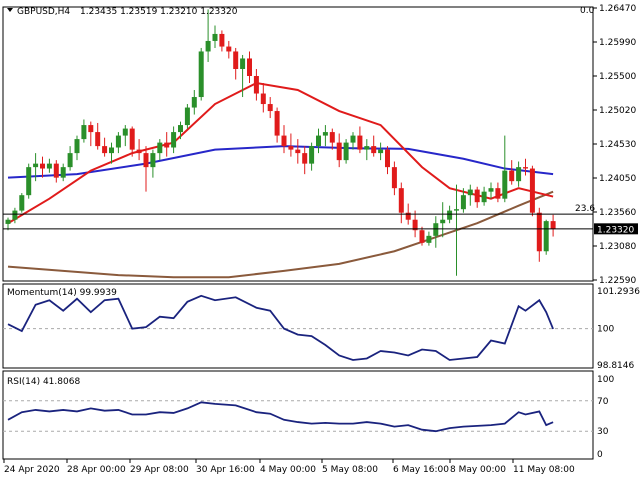  Describe the element at coordinates (32, 470) in the screenshot. I see `time-tick-label: 24 Apr 2020` at that location.